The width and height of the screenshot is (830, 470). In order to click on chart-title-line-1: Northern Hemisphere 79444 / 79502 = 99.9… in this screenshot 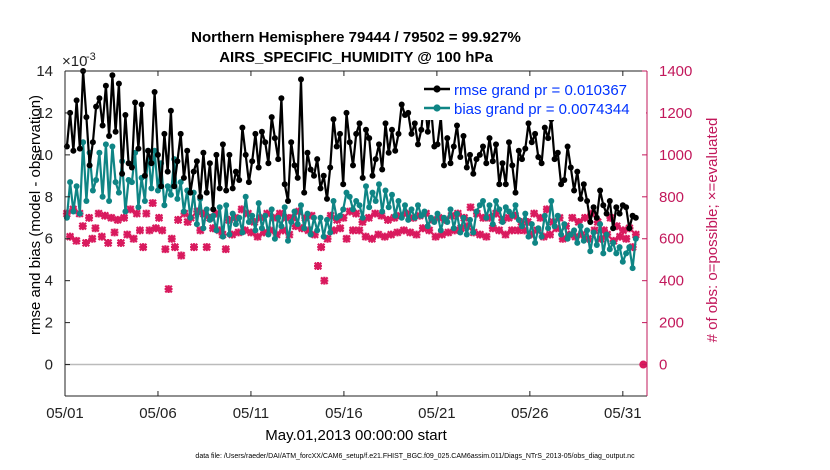, I will do `click(356, 37)`.